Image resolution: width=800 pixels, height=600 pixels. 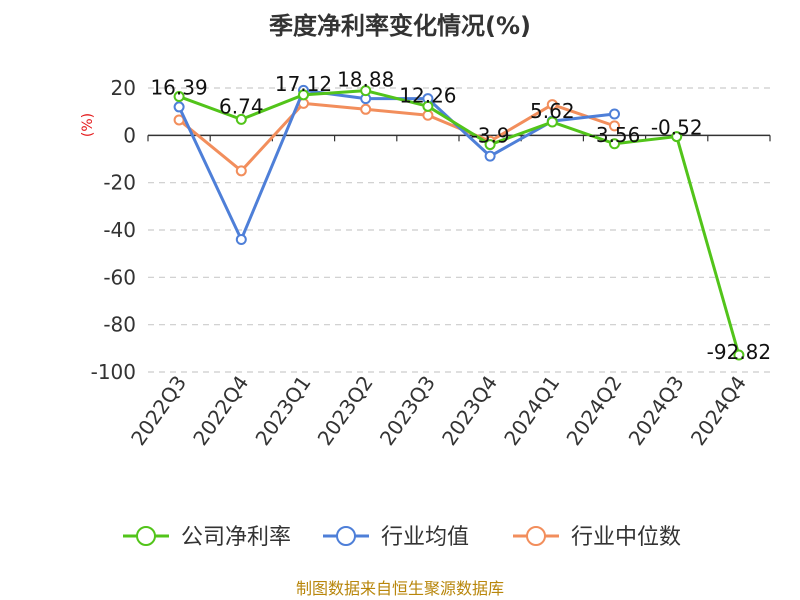 I want to click on data-label: -92.82, so click(x=739, y=352).